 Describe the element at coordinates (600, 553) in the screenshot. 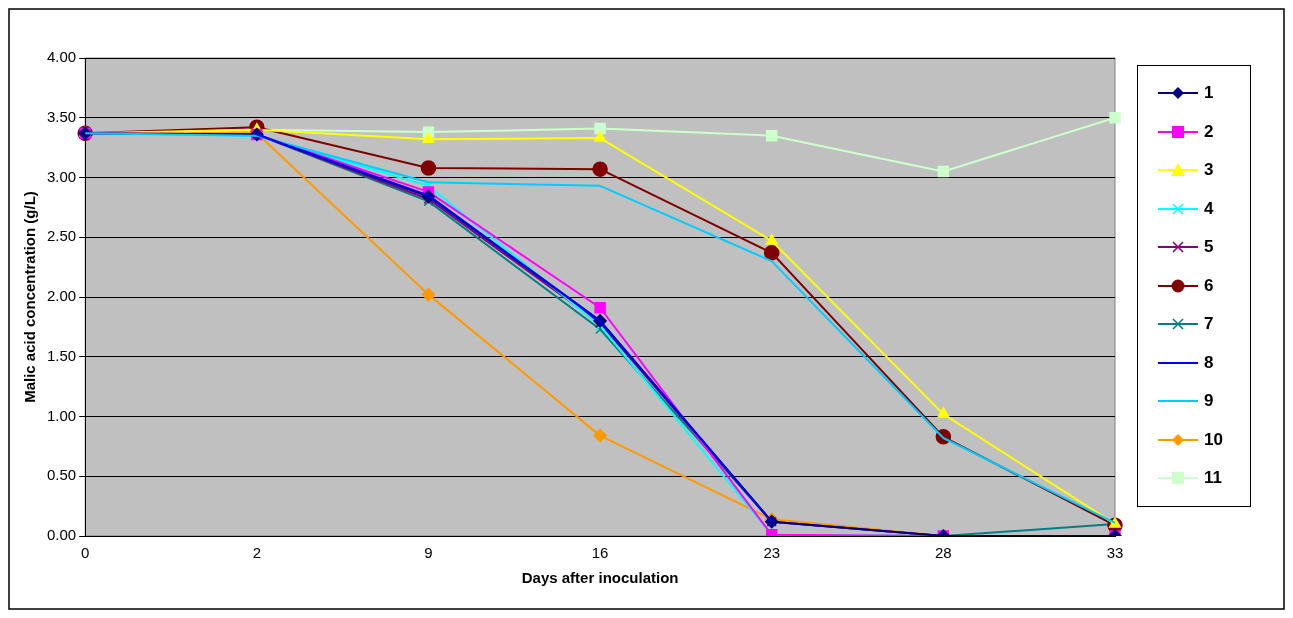

I see `x-tick-label: 16` at that location.